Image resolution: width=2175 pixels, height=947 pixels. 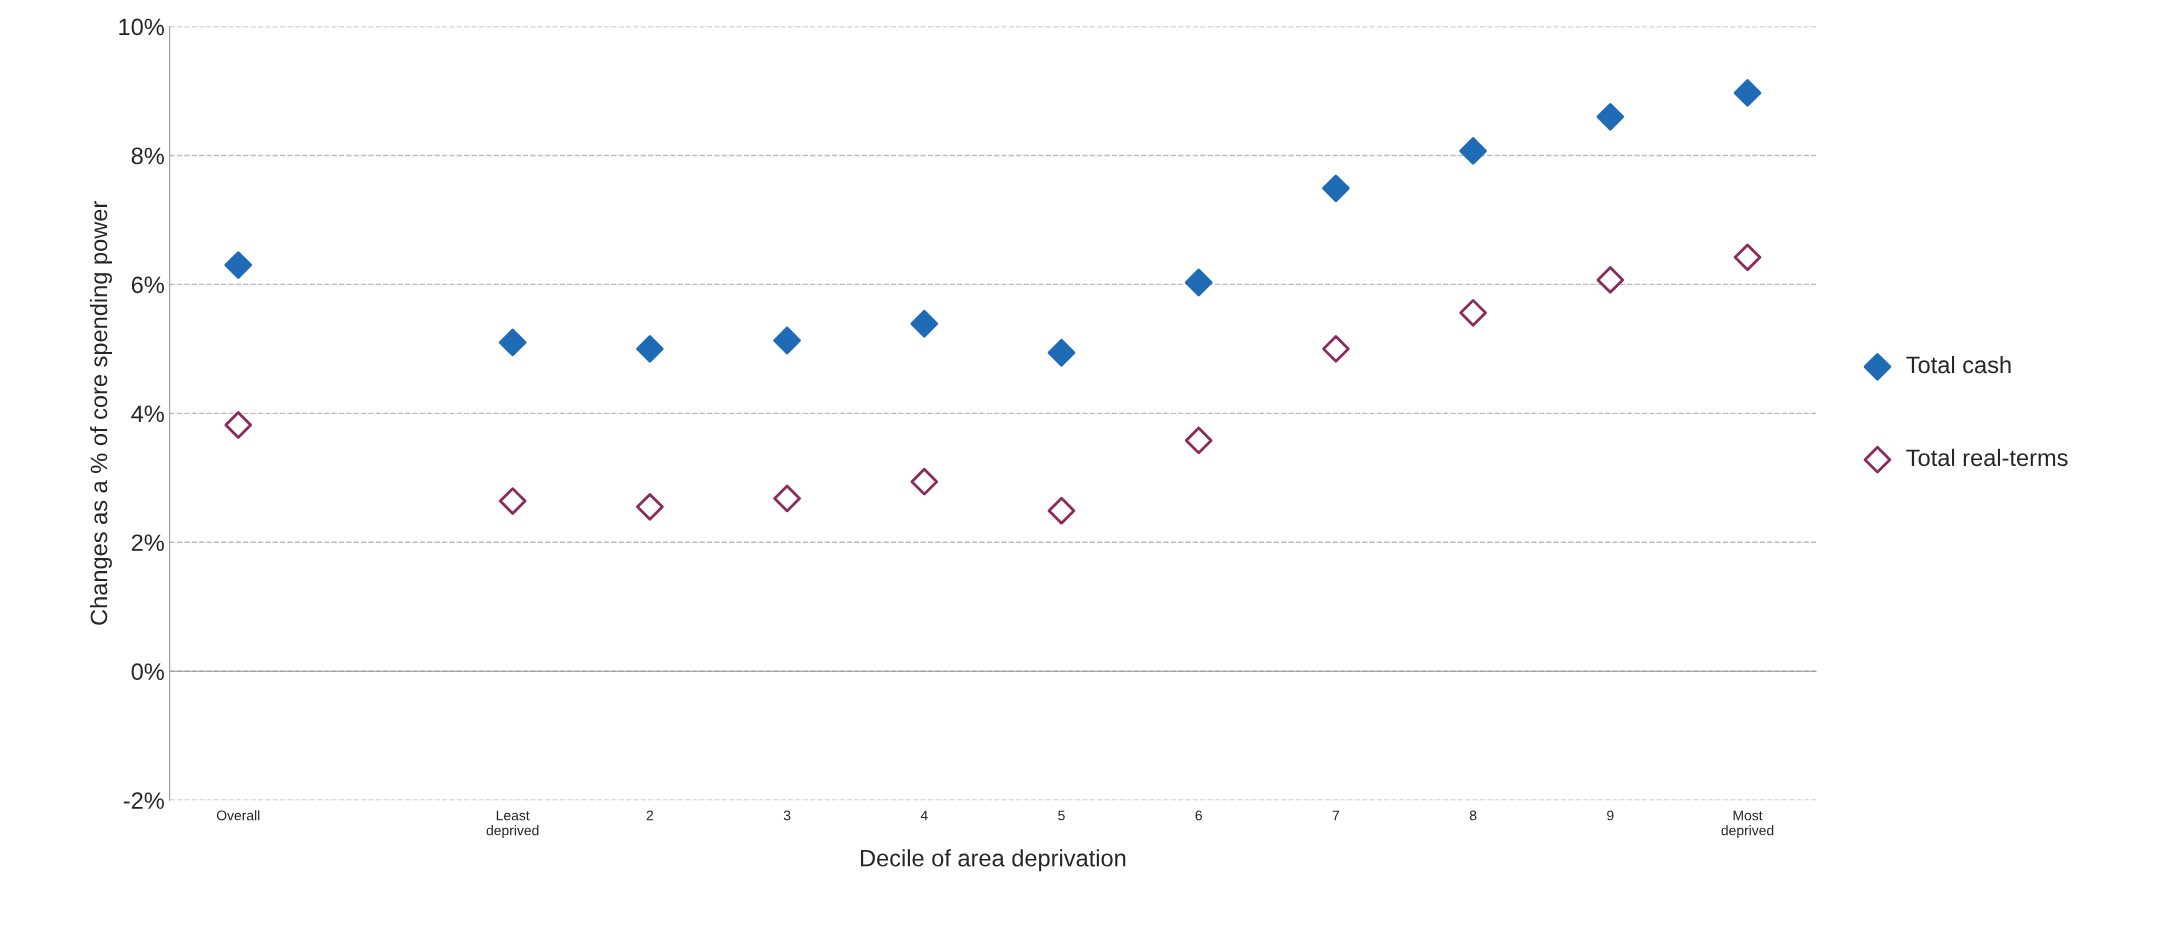 I want to click on x-tick-label: Least deprived, so click(x=512, y=824).